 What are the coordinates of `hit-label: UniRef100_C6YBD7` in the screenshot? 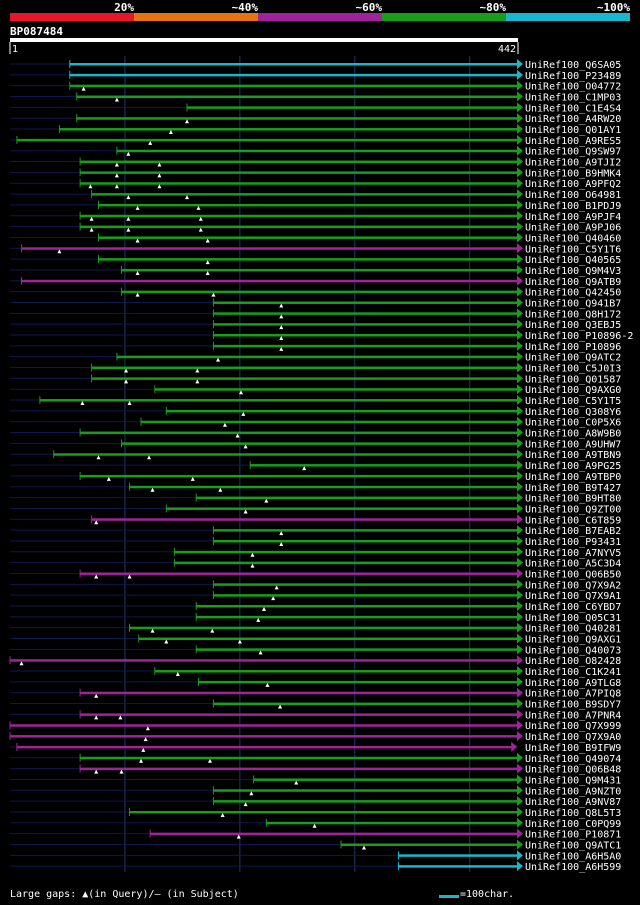 It's located at (573, 607).